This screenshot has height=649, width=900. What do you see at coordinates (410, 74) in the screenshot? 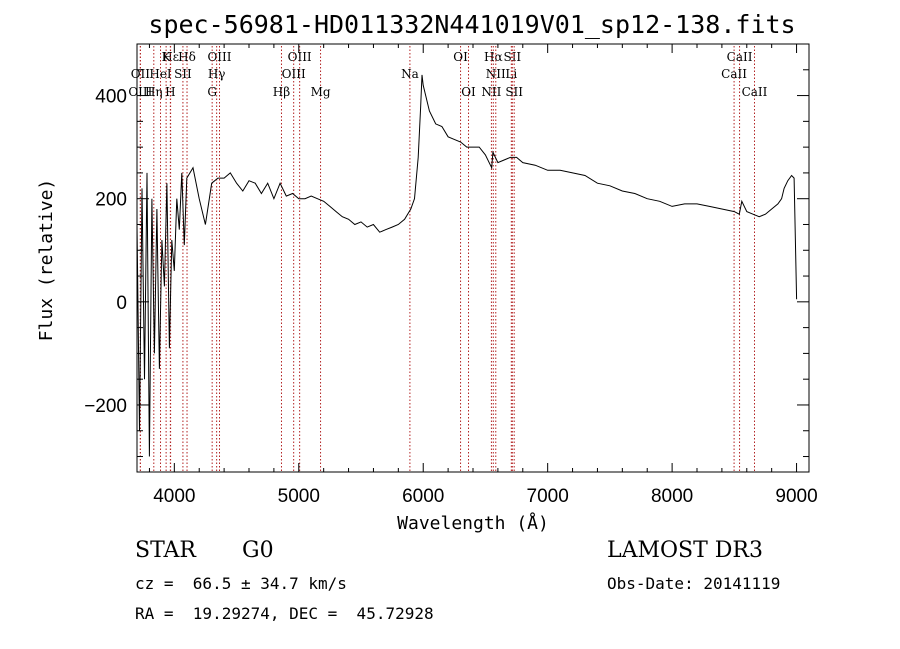
I see `line-label: Na` at bounding box center [410, 74].